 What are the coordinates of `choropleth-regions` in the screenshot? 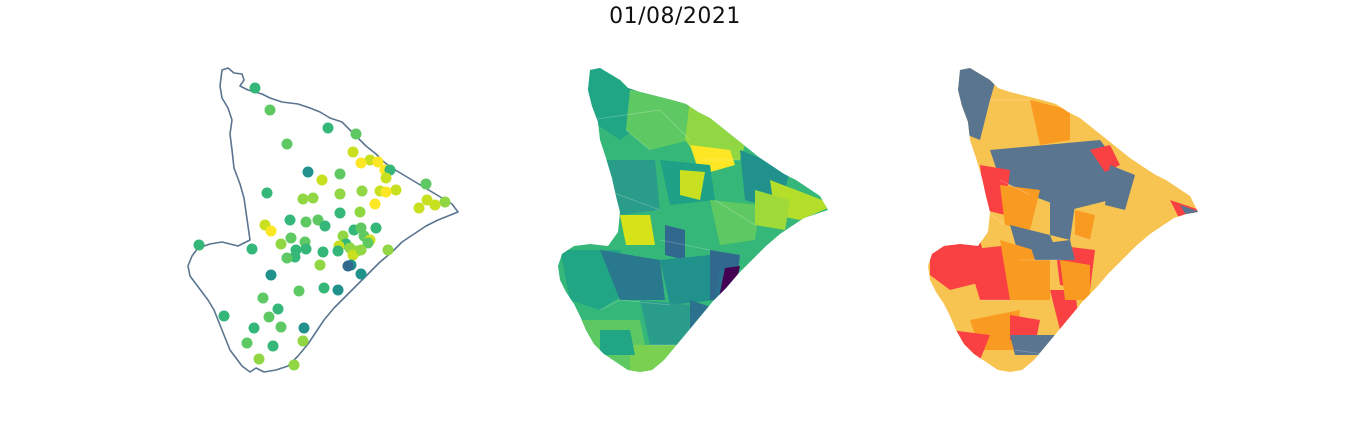 It's located at (693, 220).